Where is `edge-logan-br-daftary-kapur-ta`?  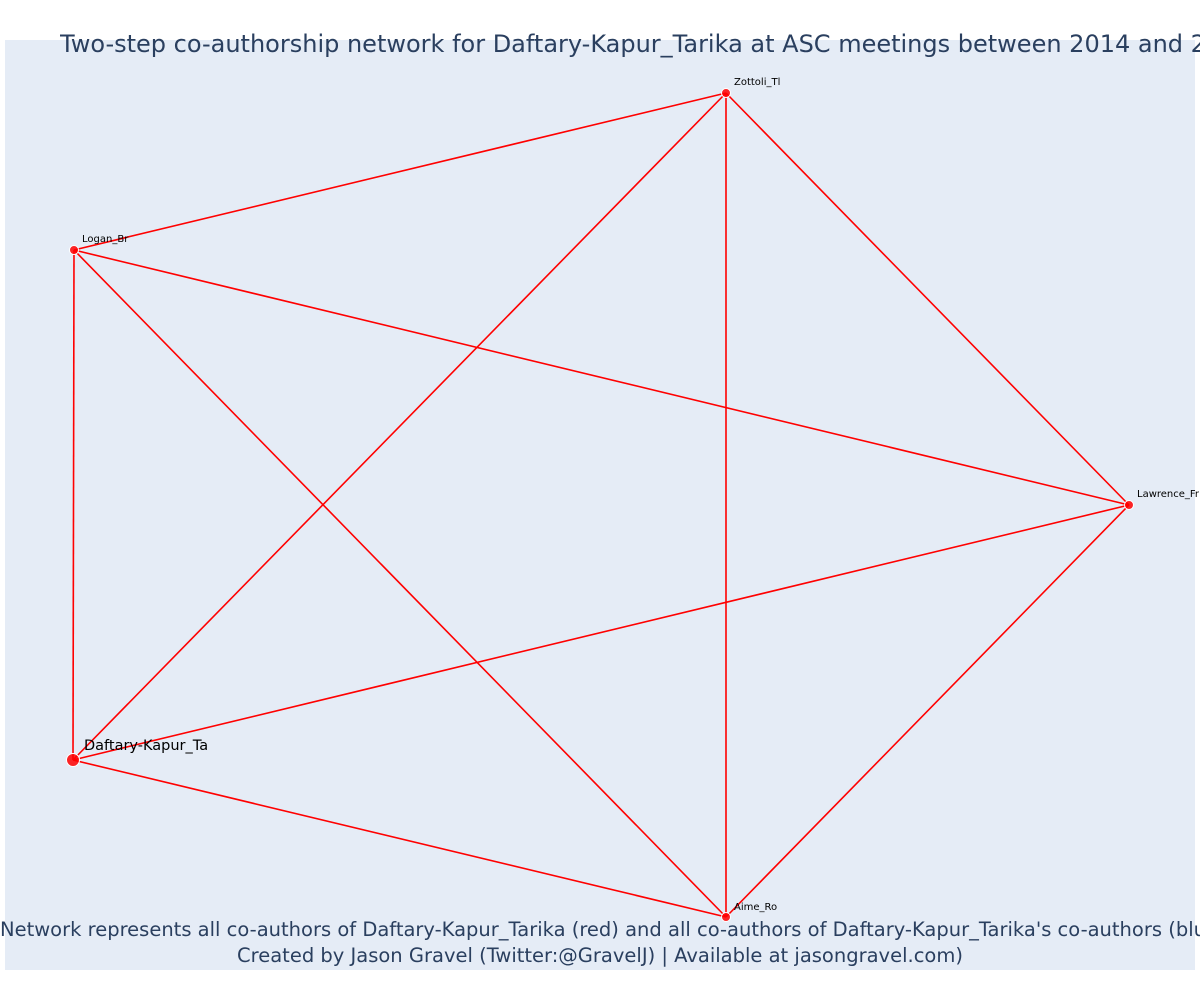 edge-logan-br-daftary-kapur-ta is located at coordinates (73, 505).